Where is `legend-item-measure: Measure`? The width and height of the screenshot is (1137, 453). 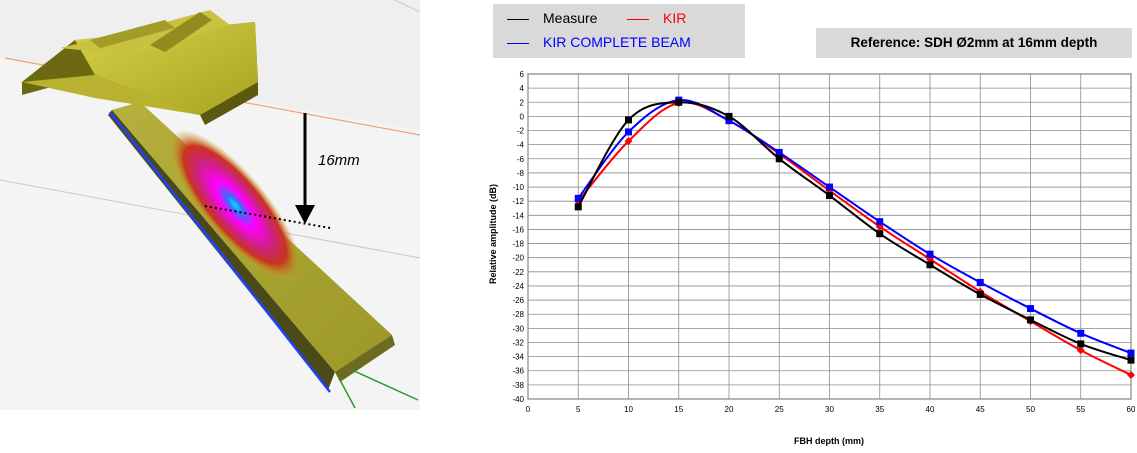
legend-item-measure: Measure is located at coordinates (552, 18).